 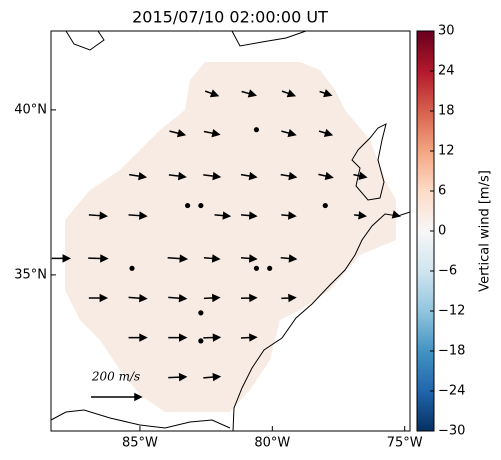 What do you see at coordinates (451, 351) in the screenshot?
I see `colorbar-tick-label: −18` at bounding box center [451, 351].